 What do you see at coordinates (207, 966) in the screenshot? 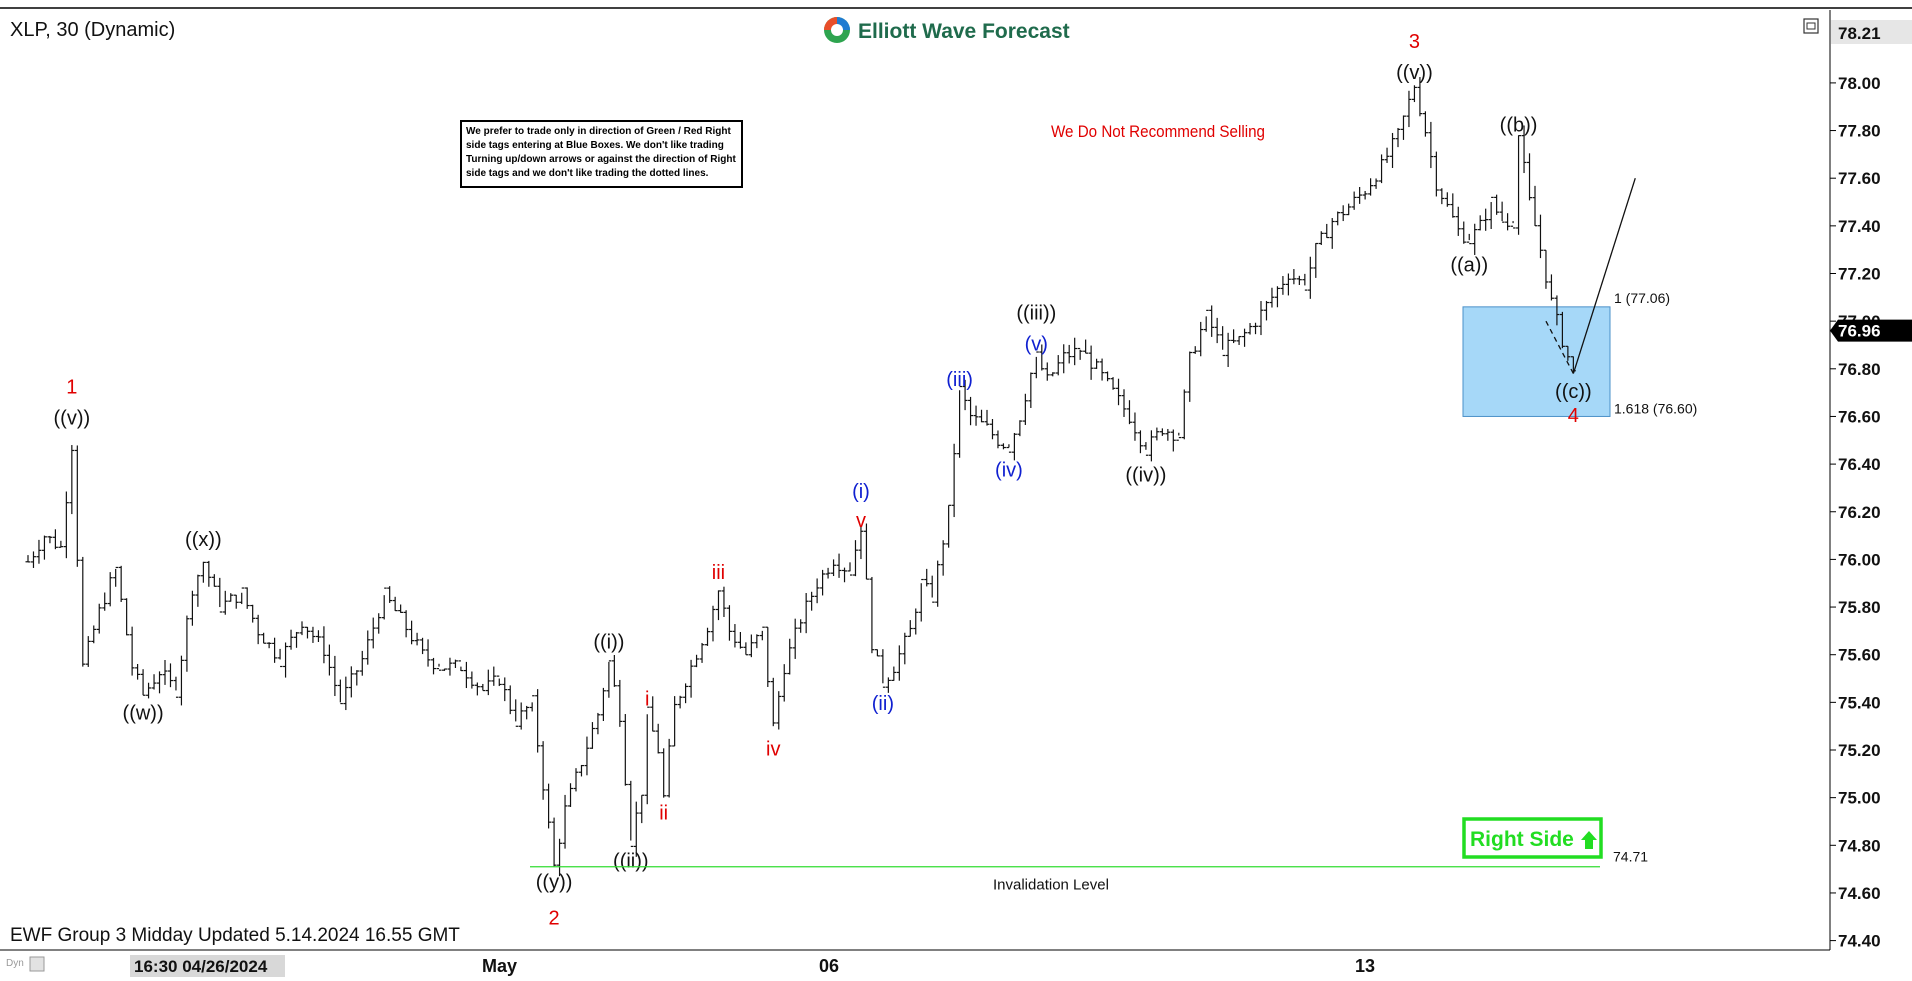
I see `time-cursor-box` at bounding box center [207, 966].